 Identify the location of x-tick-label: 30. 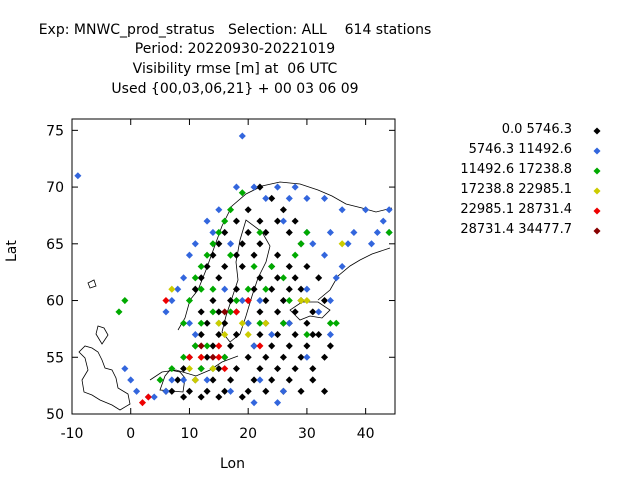
(307, 434).